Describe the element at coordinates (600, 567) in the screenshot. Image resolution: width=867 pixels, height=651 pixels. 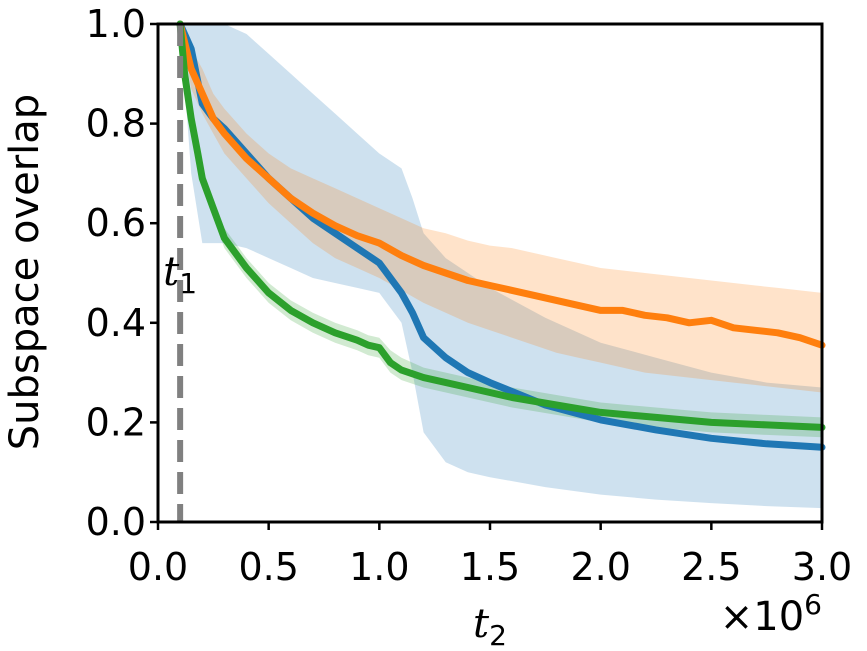
I see `x-tick-label: 2.0` at that location.